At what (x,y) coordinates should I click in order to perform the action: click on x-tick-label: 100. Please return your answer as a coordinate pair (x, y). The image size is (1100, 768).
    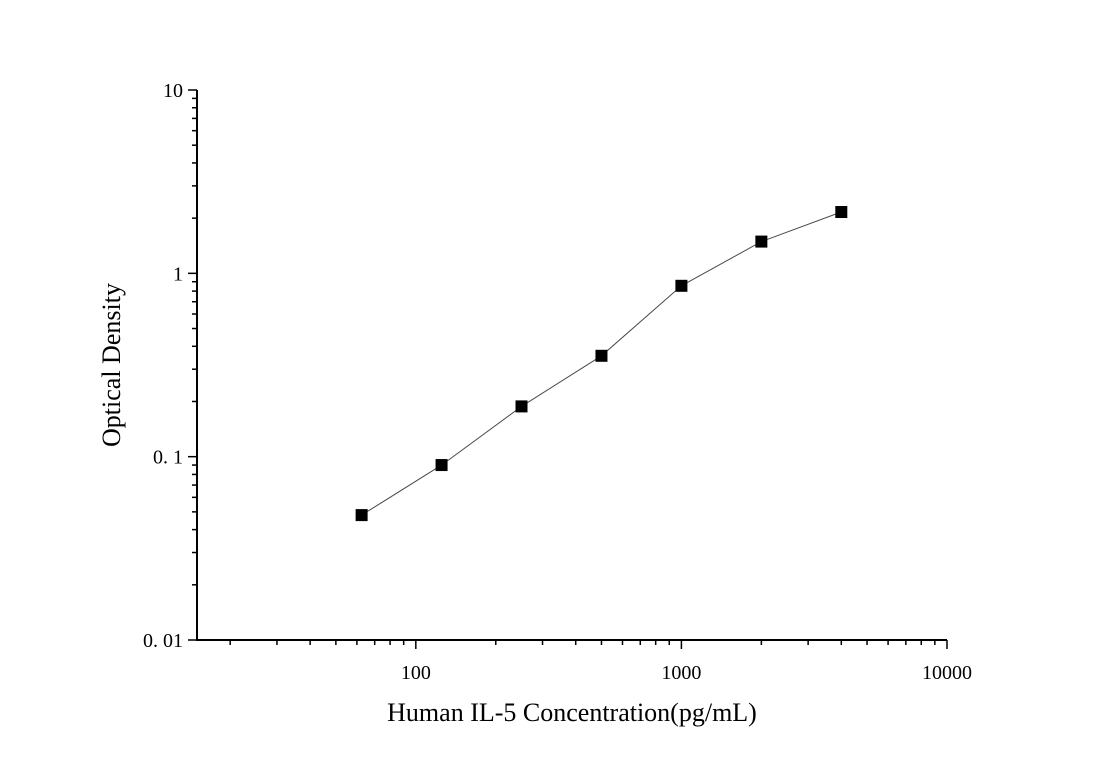
    Looking at the image, I should click on (416, 673).